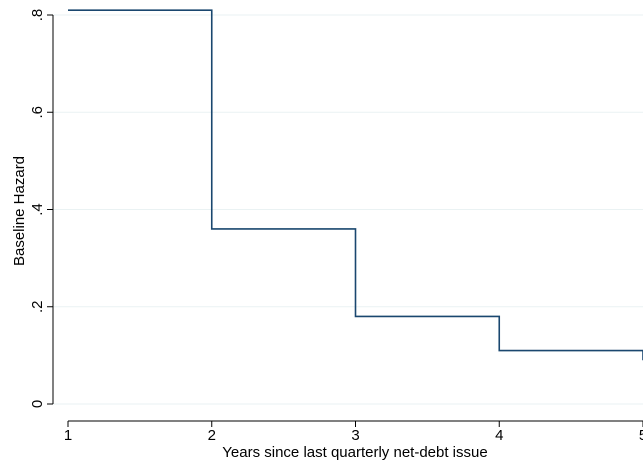 The image size is (643, 462). Describe the element at coordinates (37, 112) in the screenshot. I see `y-tick-label-3: .6` at that location.